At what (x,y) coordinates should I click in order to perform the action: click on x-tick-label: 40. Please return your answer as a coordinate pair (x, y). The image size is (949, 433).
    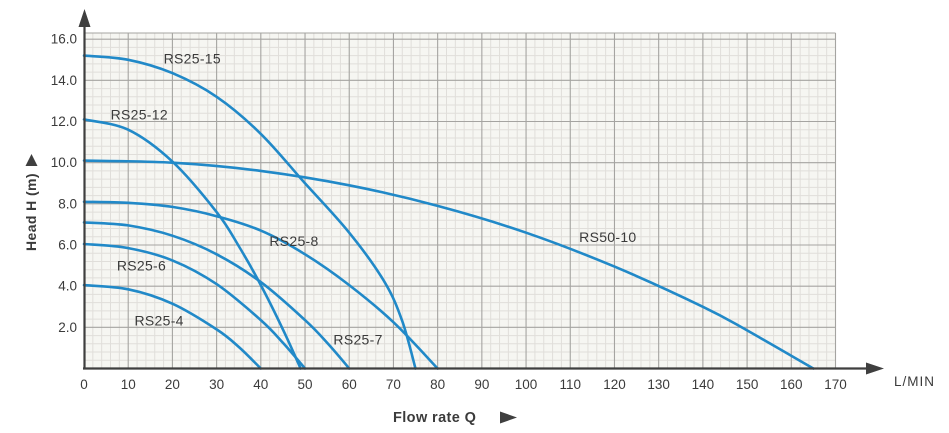
    Looking at the image, I should click on (260, 384).